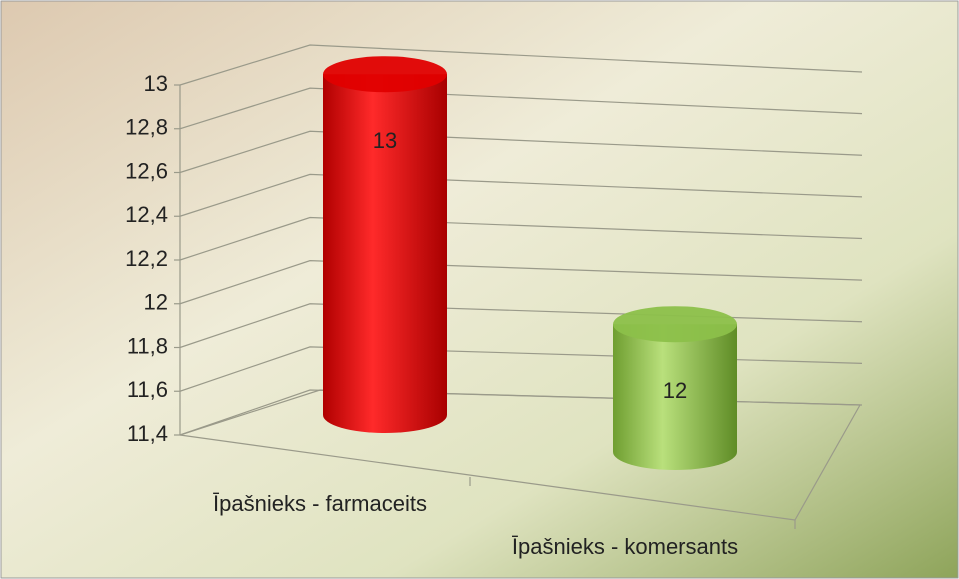 This screenshot has width=959, height=579. I want to click on y-tick-label: 11,6, so click(147, 389).